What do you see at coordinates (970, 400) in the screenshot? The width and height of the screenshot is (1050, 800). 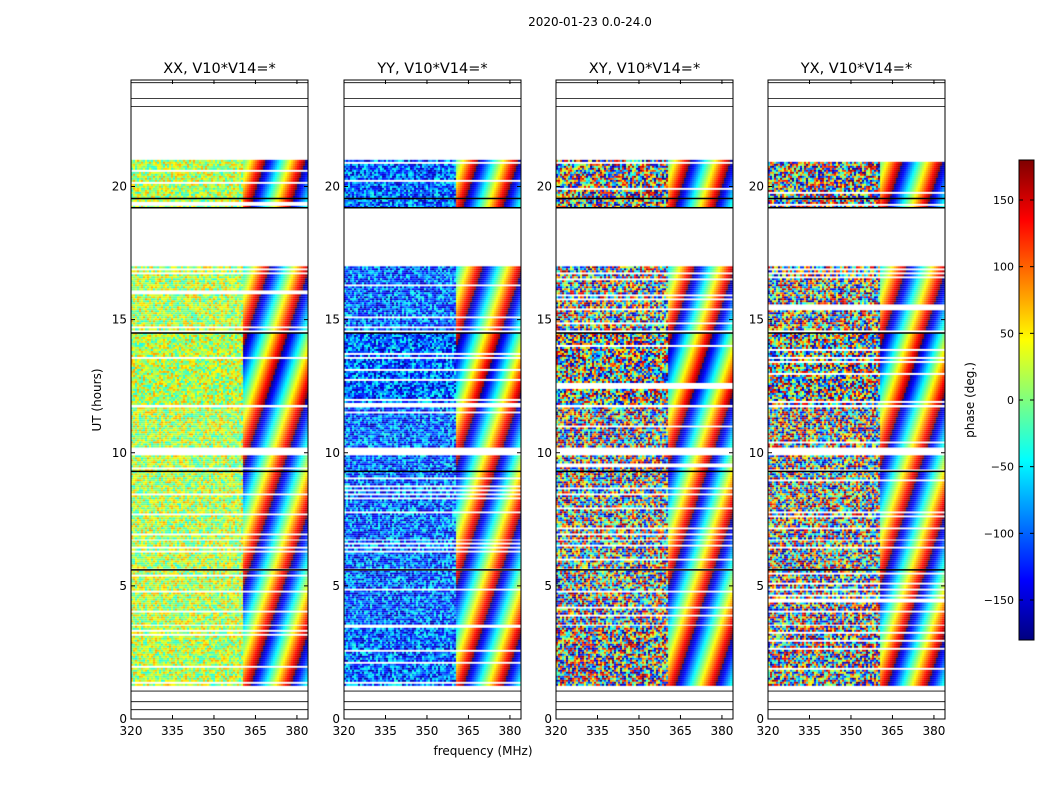 I see `colorbar-label: phase (deg.)` at bounding box center [970, 400].